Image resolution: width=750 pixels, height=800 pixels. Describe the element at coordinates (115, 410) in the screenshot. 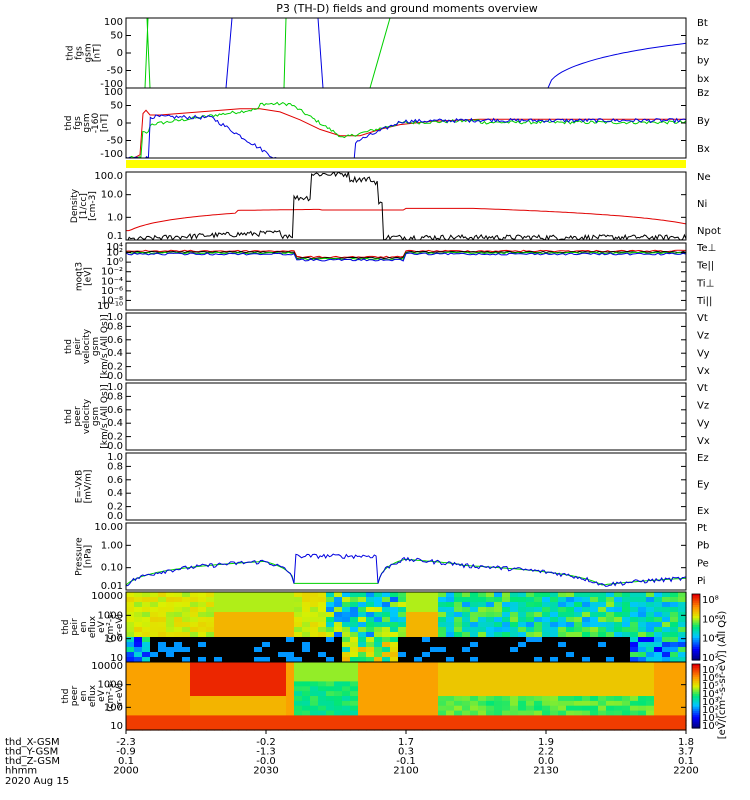

I see `y-tick-label: 0.6` at that location.